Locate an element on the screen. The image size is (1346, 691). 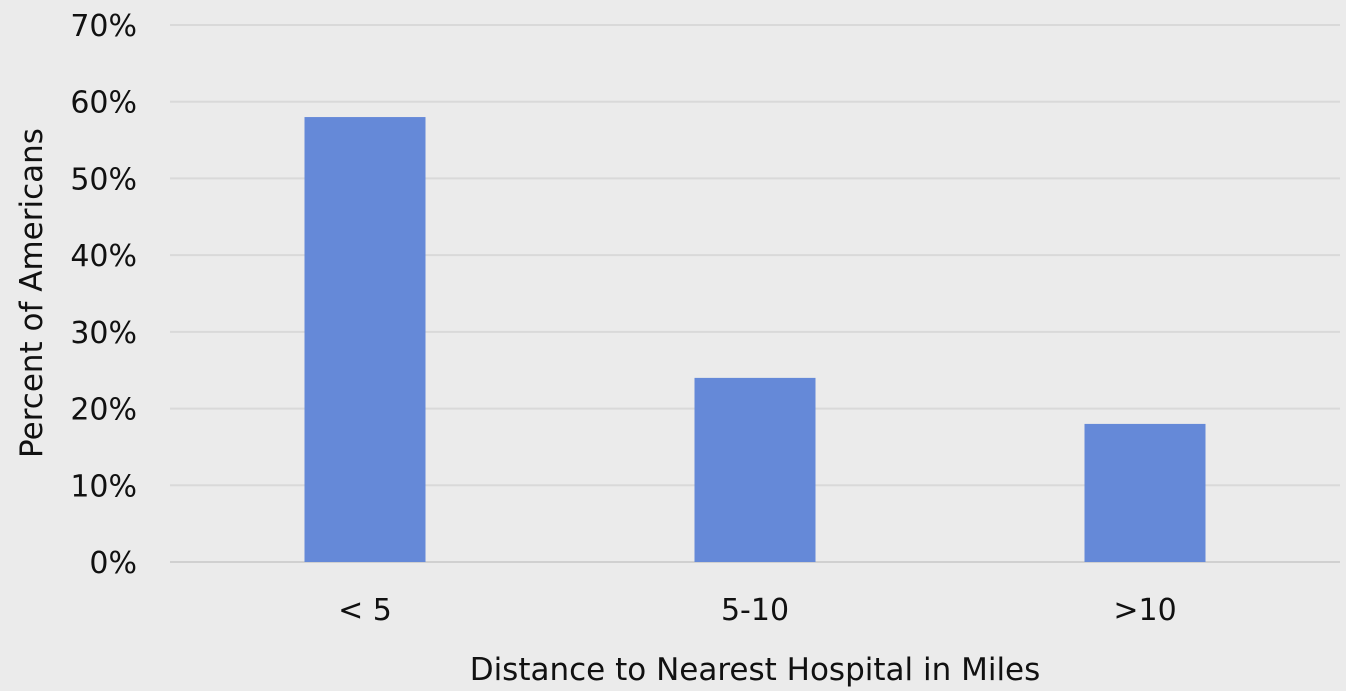
y-tick-label: 50% is located at coordinates (103, 179).